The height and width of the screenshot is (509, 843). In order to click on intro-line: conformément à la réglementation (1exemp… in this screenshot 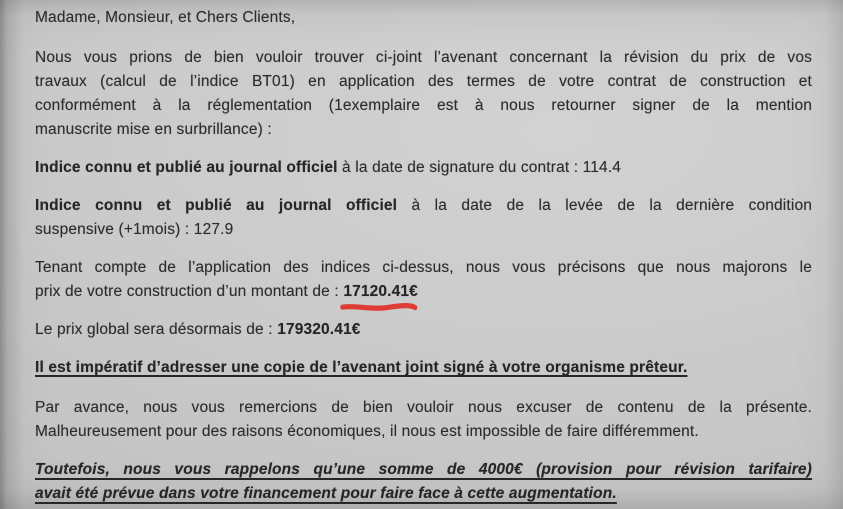, I will do `click(423, 105)`.